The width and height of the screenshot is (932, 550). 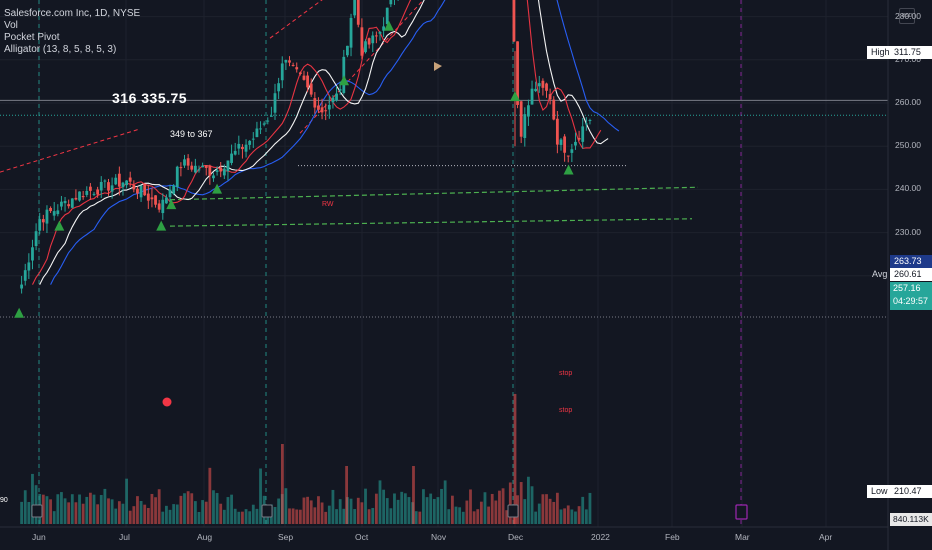 What do you see at coordinates (124, 537) in the screenshot?
I see `time-tick-label: Jul` at bounding box center [124, 537].